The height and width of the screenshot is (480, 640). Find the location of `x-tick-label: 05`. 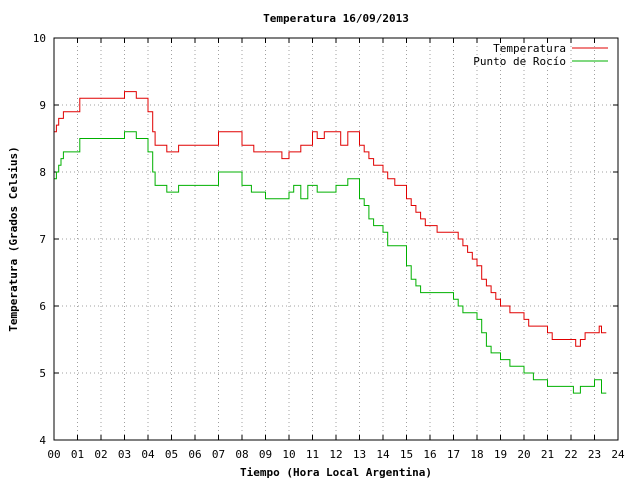

x-tick-label: 05 is located at coordinates (171, 454).